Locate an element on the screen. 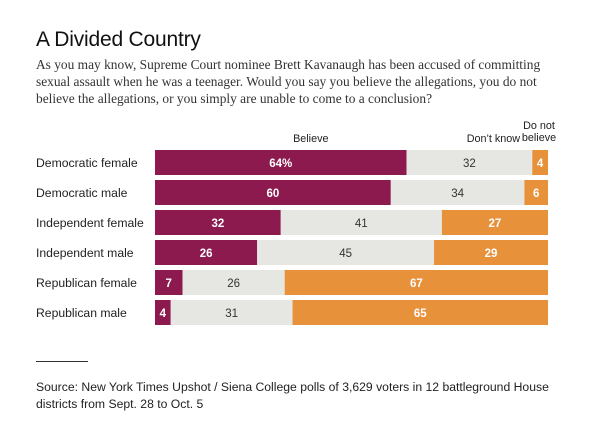 The width and height of the screenshot is (596, 436). bar-value-label: 27 is located at coordinates (495, 224).